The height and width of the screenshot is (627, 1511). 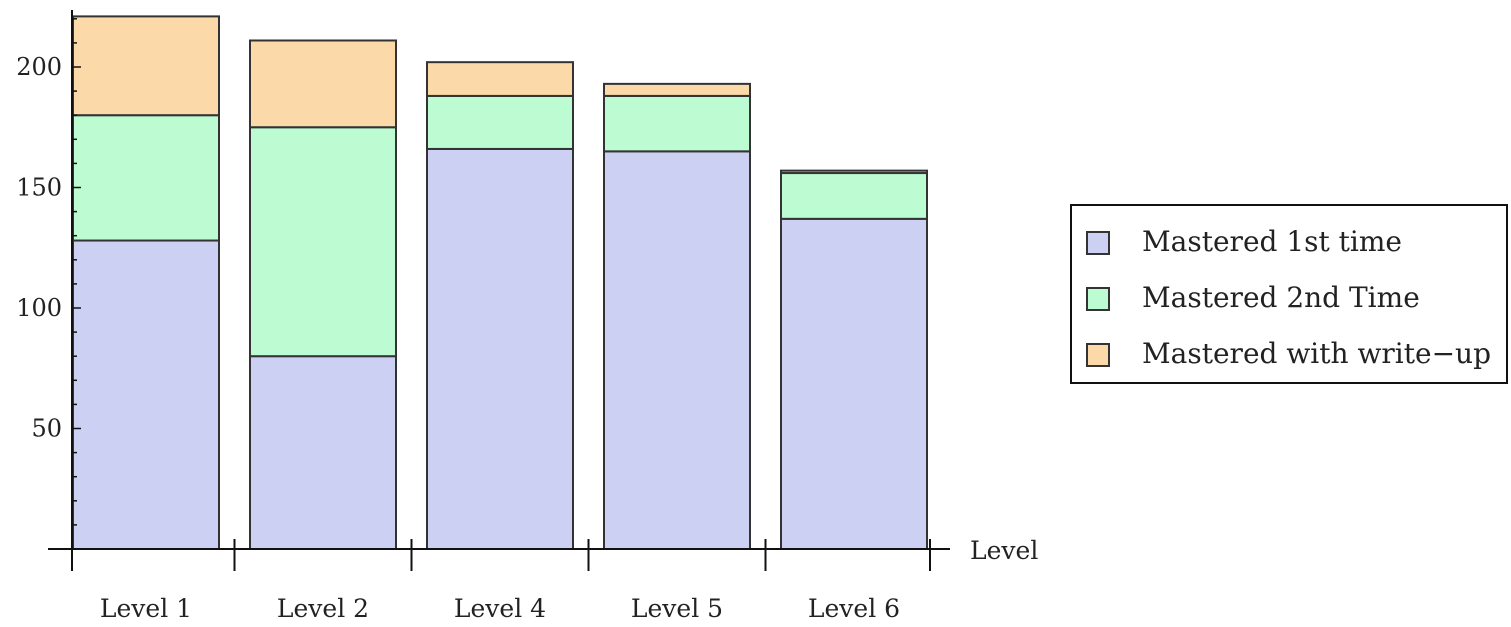 What do you see at coordinates (146, 608) in the screenshot?
I see `x-category-label: Level 1` at bounding box center [146, 608].